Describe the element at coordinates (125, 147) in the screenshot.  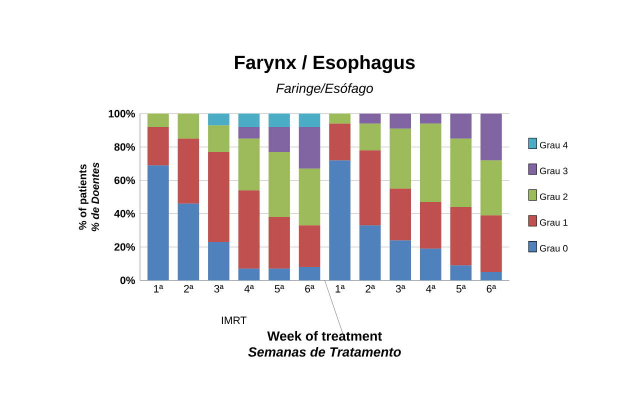
I see `y-tick-label: 80%` at that location.